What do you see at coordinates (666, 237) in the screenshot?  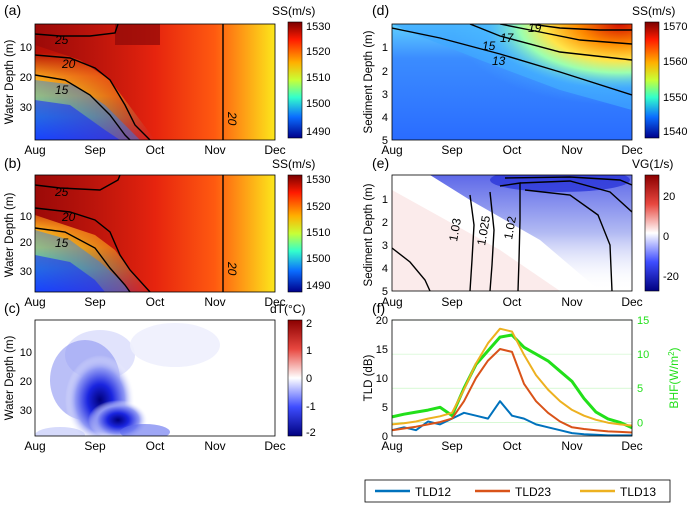 I see `svg-text: 0` at bounding box center [666, 237].